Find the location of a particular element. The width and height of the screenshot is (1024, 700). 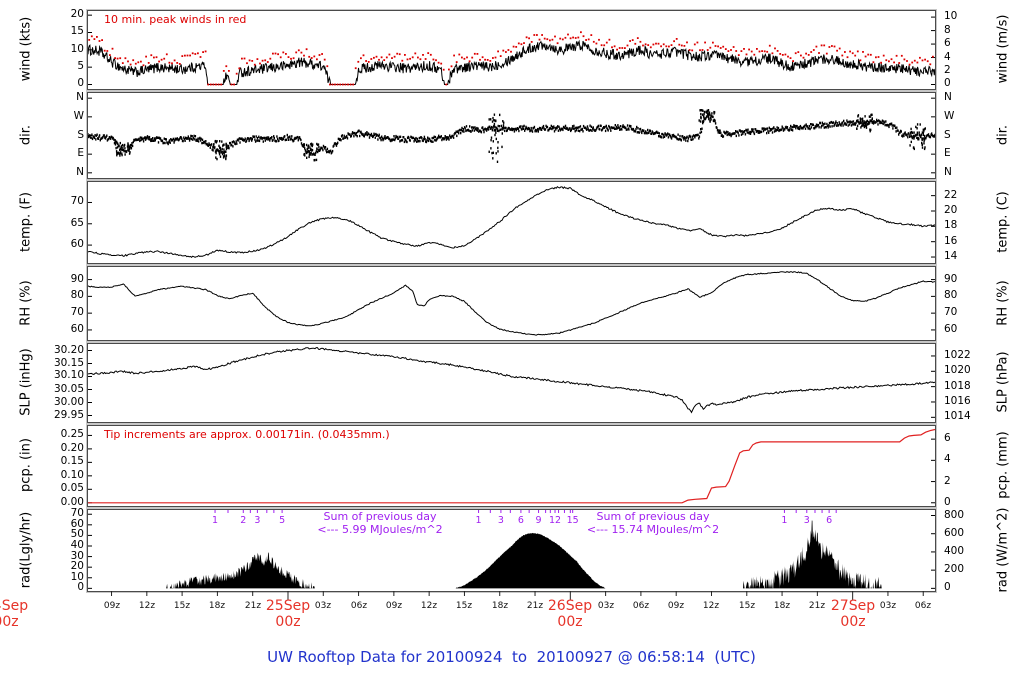

panel-rad-plot: 1 2 3 5 1 3 6 9 12 15 1 3 6 is located at coordinates (511, 549).